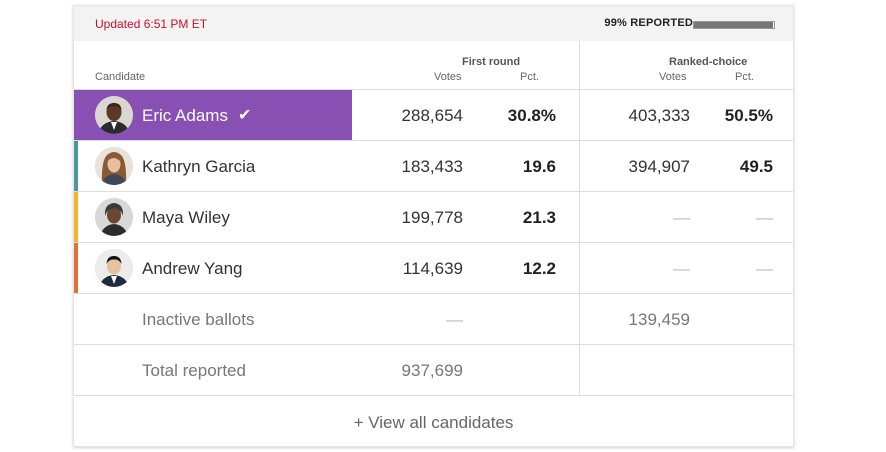 The height and width of the screenshot is (452, 886). I want to click on checkmark-icon: ✔, so click(245, 115).